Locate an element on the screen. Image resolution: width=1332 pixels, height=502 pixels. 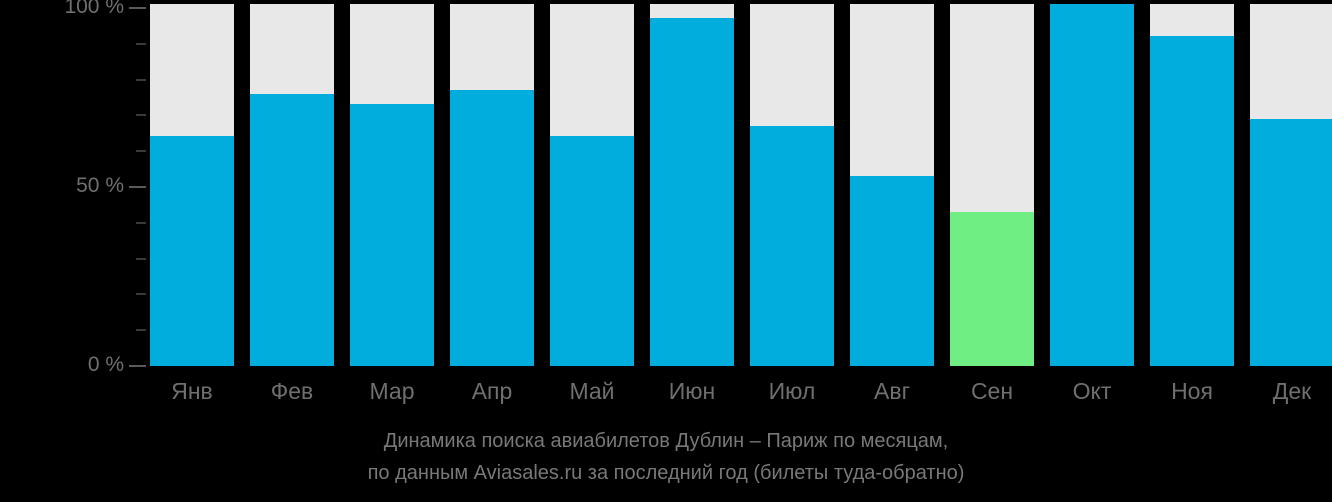
x-axis: Янв Фев Мар Апр Май Июн Июл Авг Сен Окт Ноя Дек is located at coordinates (741, 396).